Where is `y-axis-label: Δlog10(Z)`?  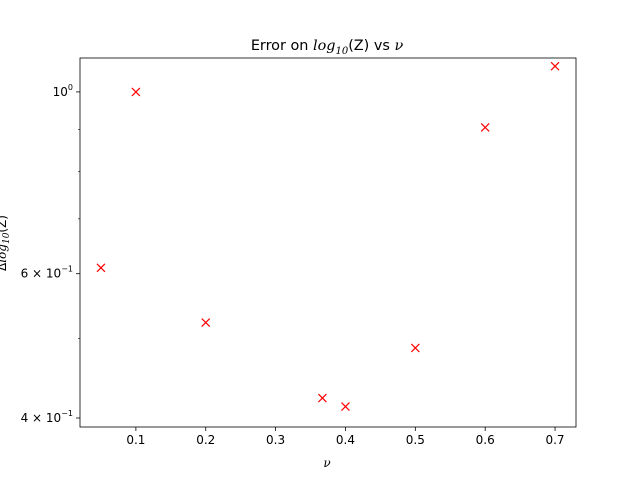 y-axis-label: Δlog10(Z) is located at coordinates (6, 243).